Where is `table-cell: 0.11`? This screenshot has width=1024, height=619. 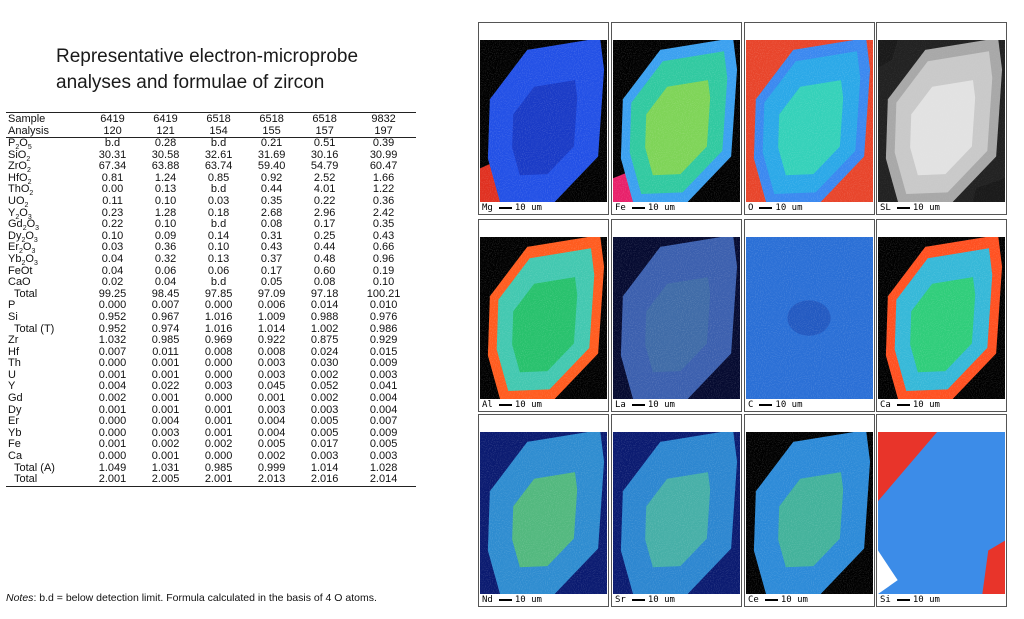 table-cell: 0.11 is located at coordinates (112, 200).